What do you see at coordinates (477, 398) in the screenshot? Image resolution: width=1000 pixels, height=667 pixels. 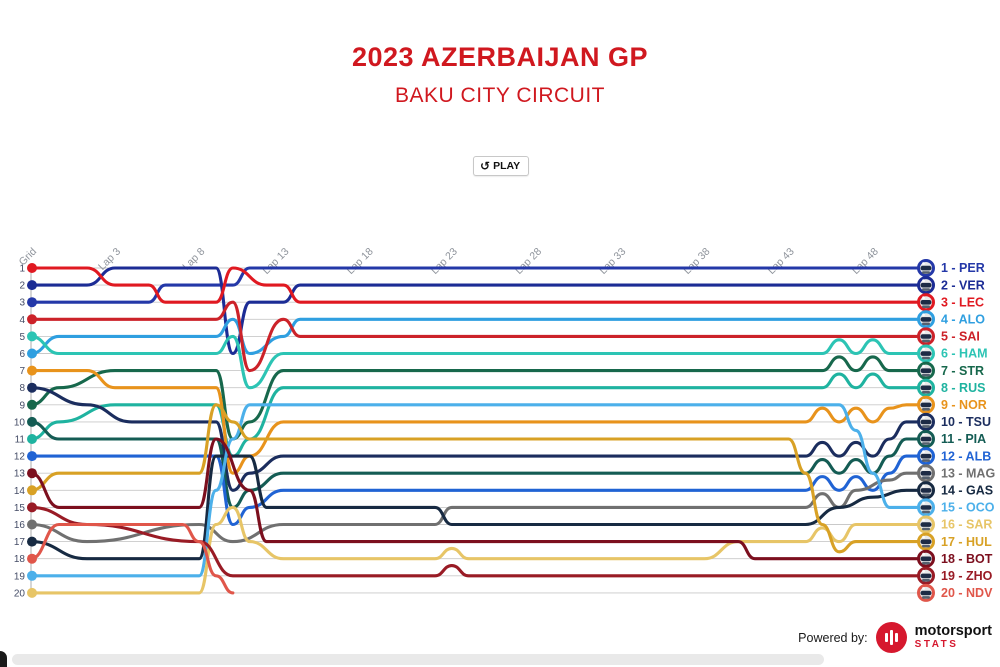 I see `driver-line-STR` at bounding box center [477, 398].